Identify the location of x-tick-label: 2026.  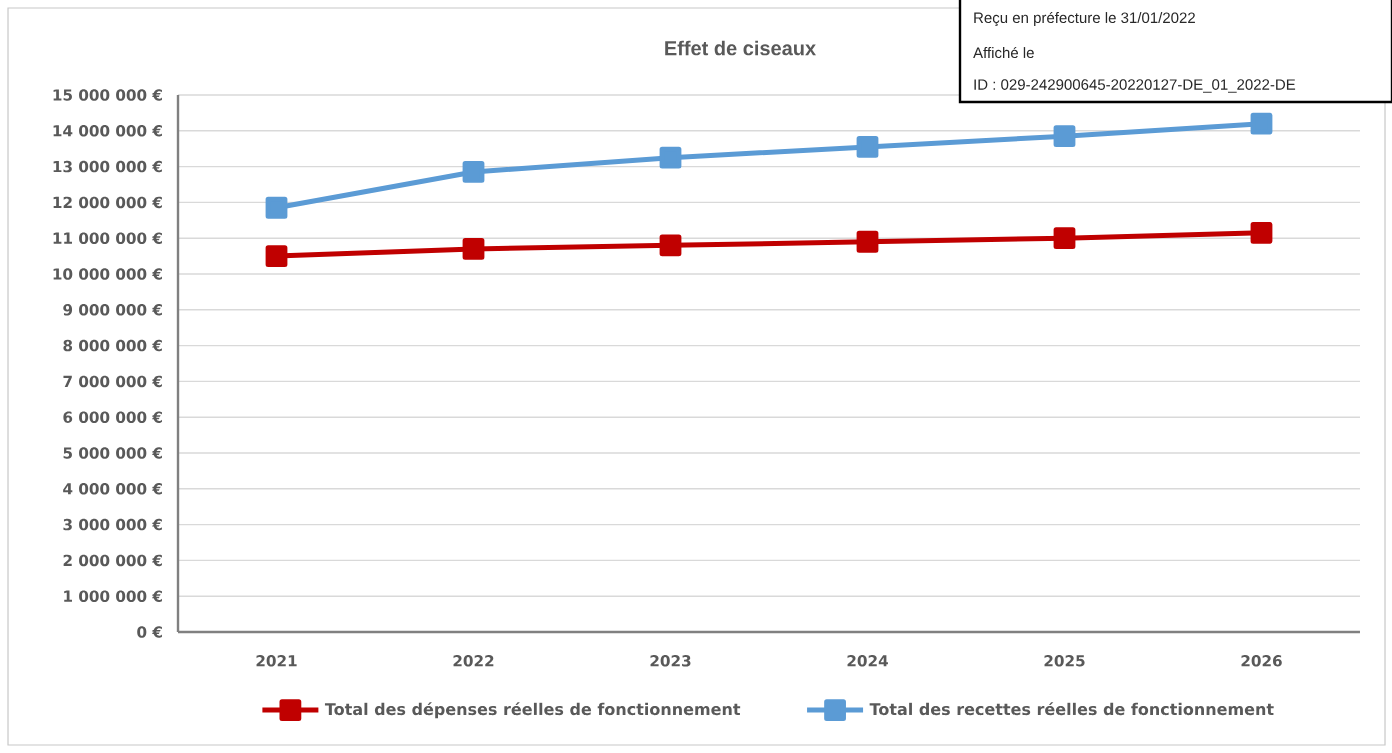
(1261, 661).